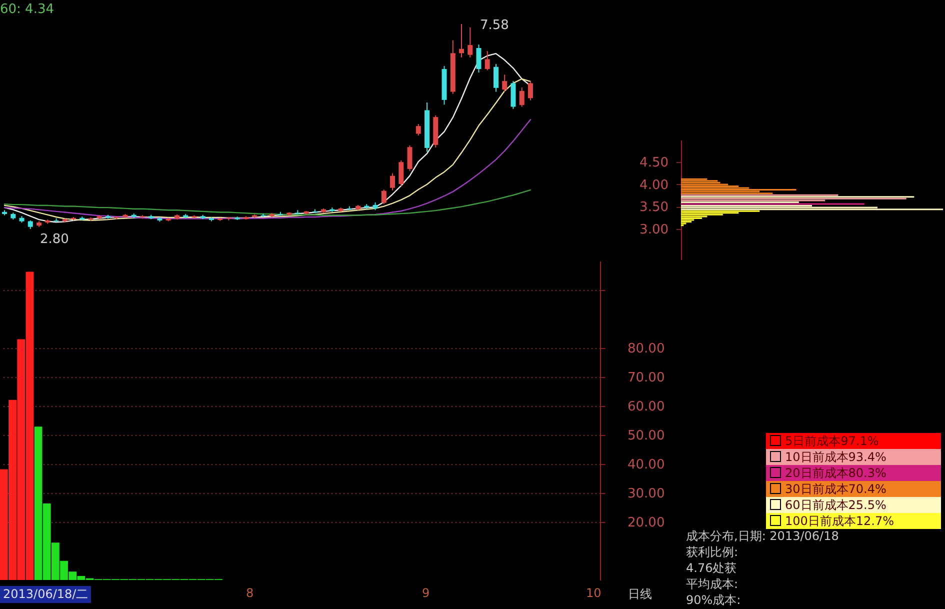  I want to click on text: 获利比例:, so click(712, 552).